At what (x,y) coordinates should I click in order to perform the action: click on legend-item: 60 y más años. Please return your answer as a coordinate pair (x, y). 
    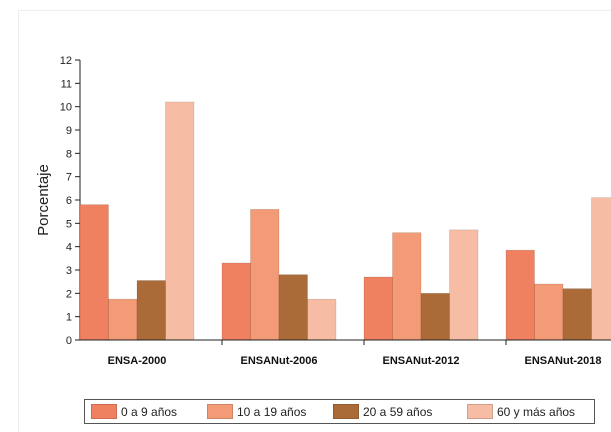
    Looking at the image, I should click on (521, 411).